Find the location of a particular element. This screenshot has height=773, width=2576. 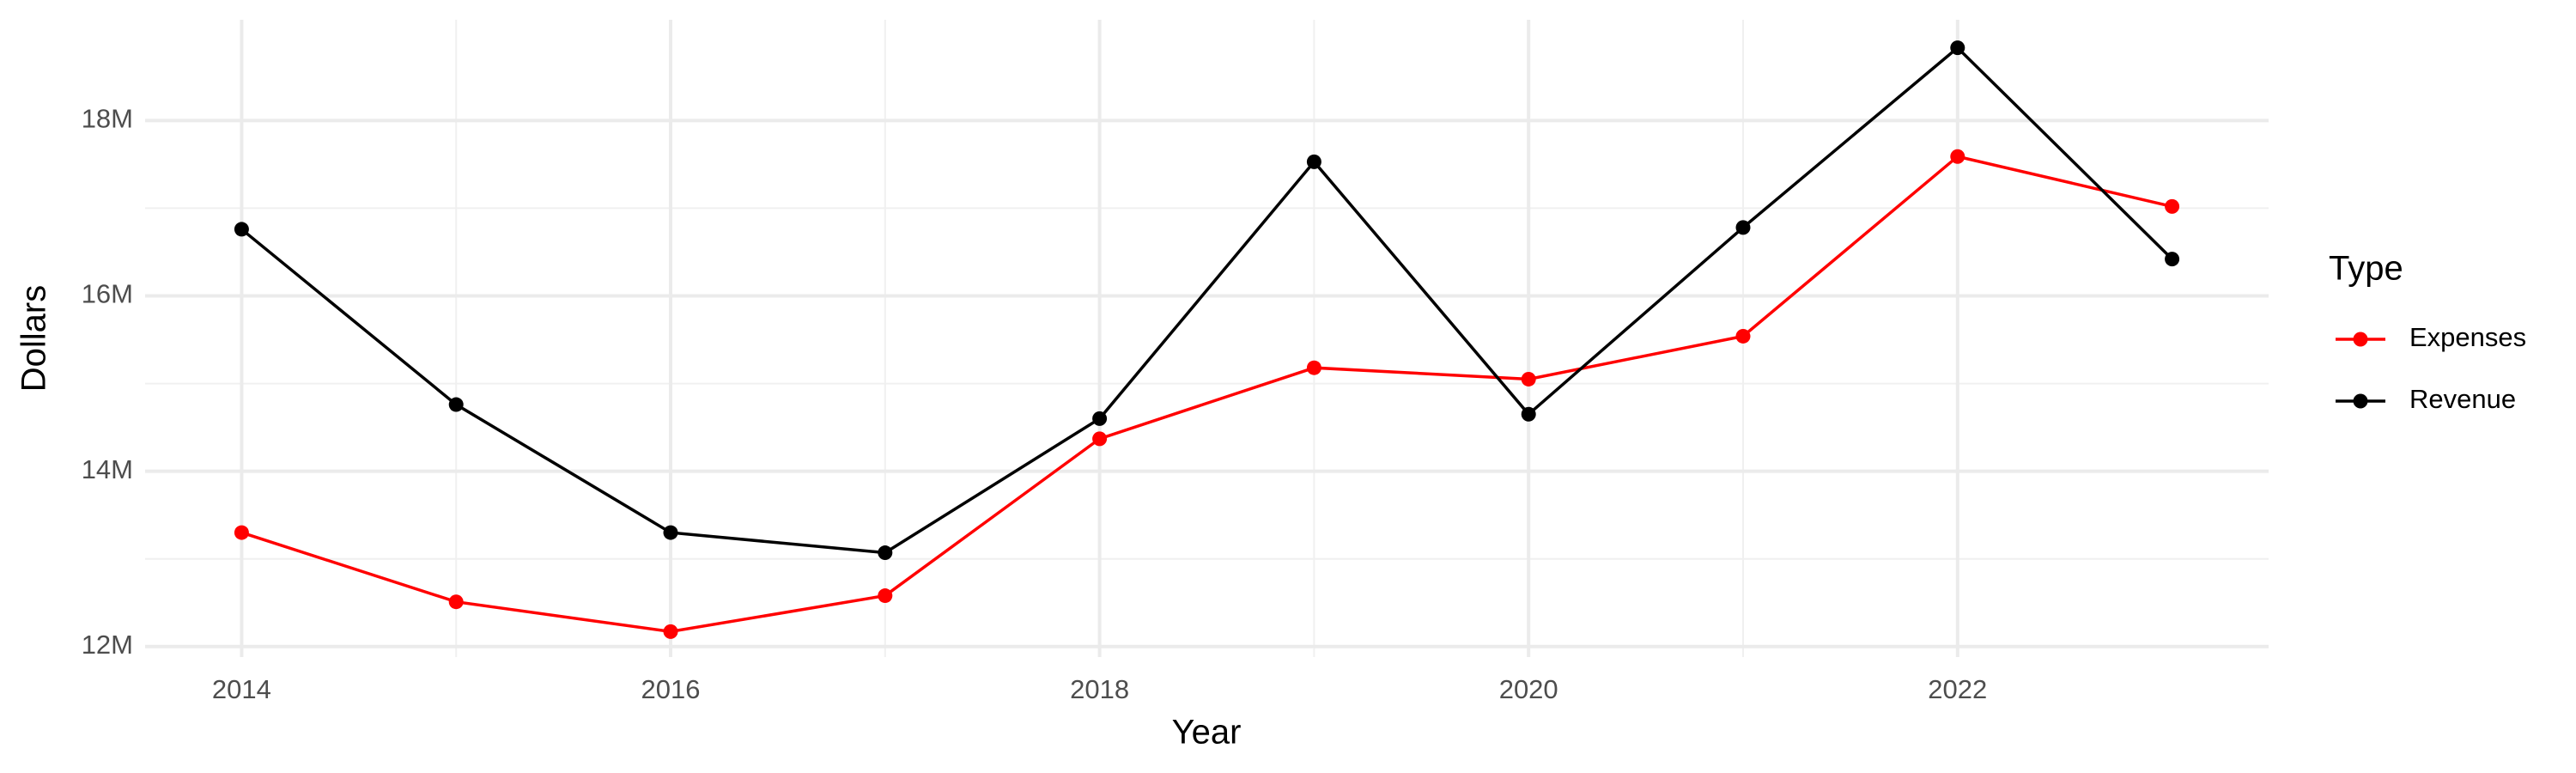

y-tick-label: 14M is located at coordinates (107, 469).